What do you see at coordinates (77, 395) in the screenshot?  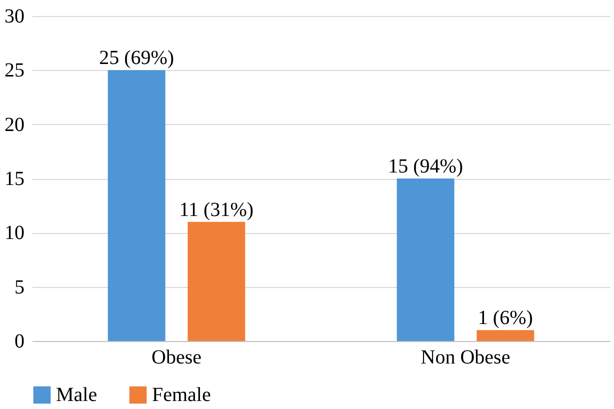 I see `legend-label: Male` at bounding box center [77, 395].